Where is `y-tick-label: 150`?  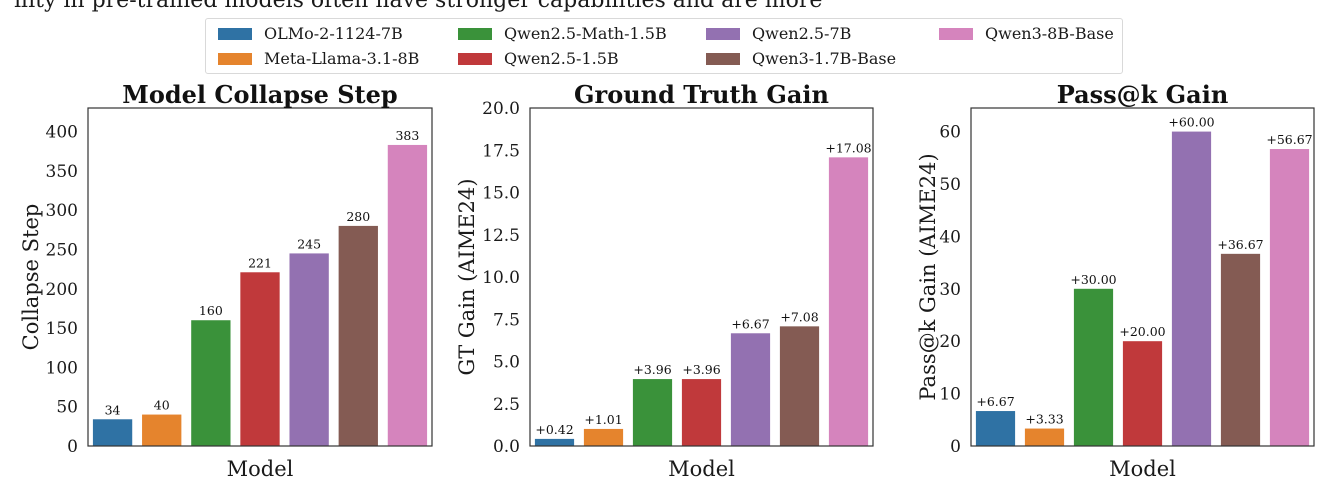
y-tick-label: 150 is located at coordinates (62, 329).